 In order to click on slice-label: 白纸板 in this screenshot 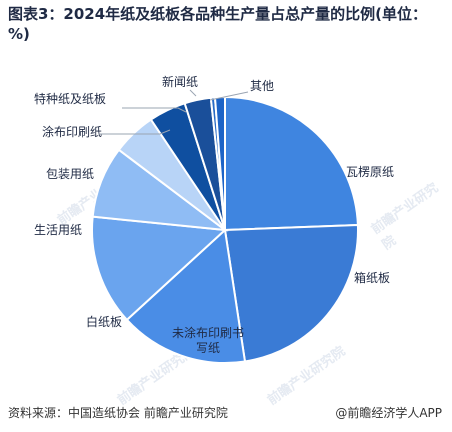, I will do `click(104, 321)`.